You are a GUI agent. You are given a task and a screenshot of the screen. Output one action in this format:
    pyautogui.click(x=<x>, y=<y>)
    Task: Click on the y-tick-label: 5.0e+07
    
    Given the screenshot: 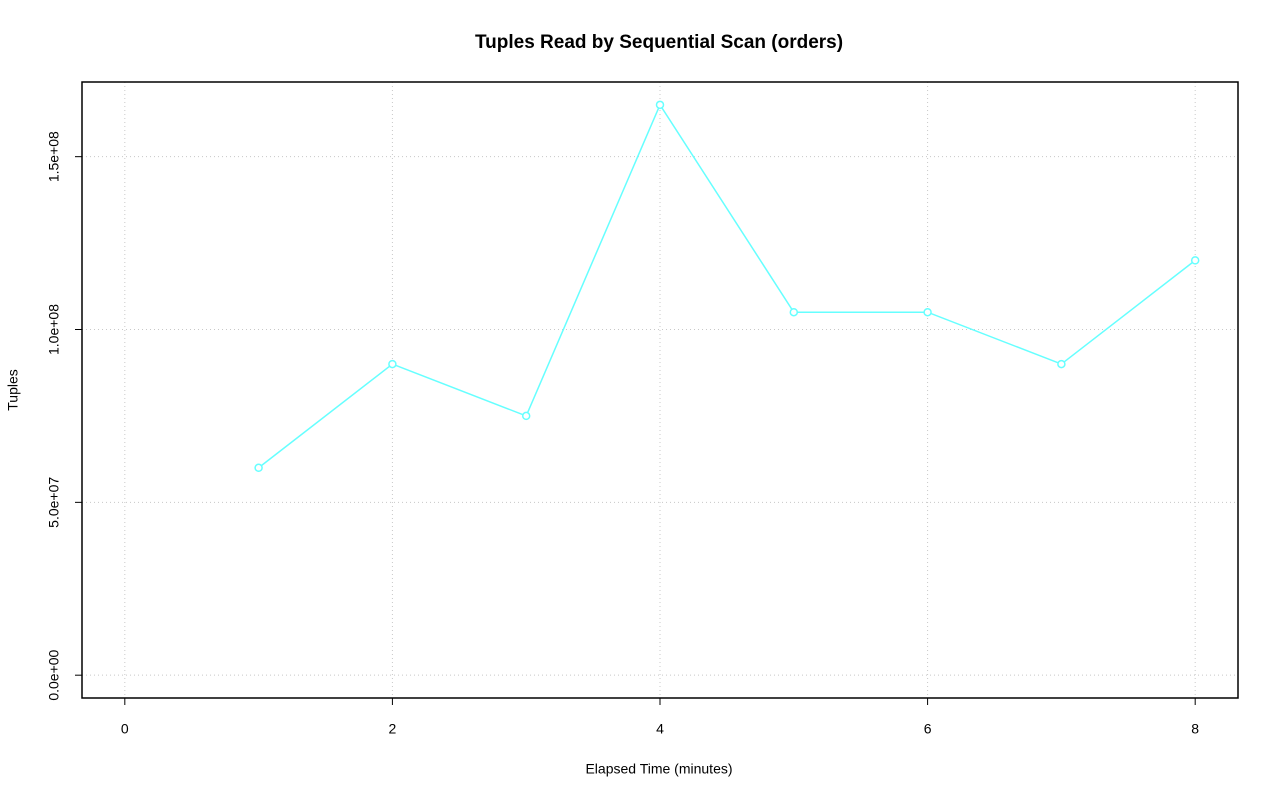 What is the action you would take?
    pyautogui.click(x=54, y=502)
    